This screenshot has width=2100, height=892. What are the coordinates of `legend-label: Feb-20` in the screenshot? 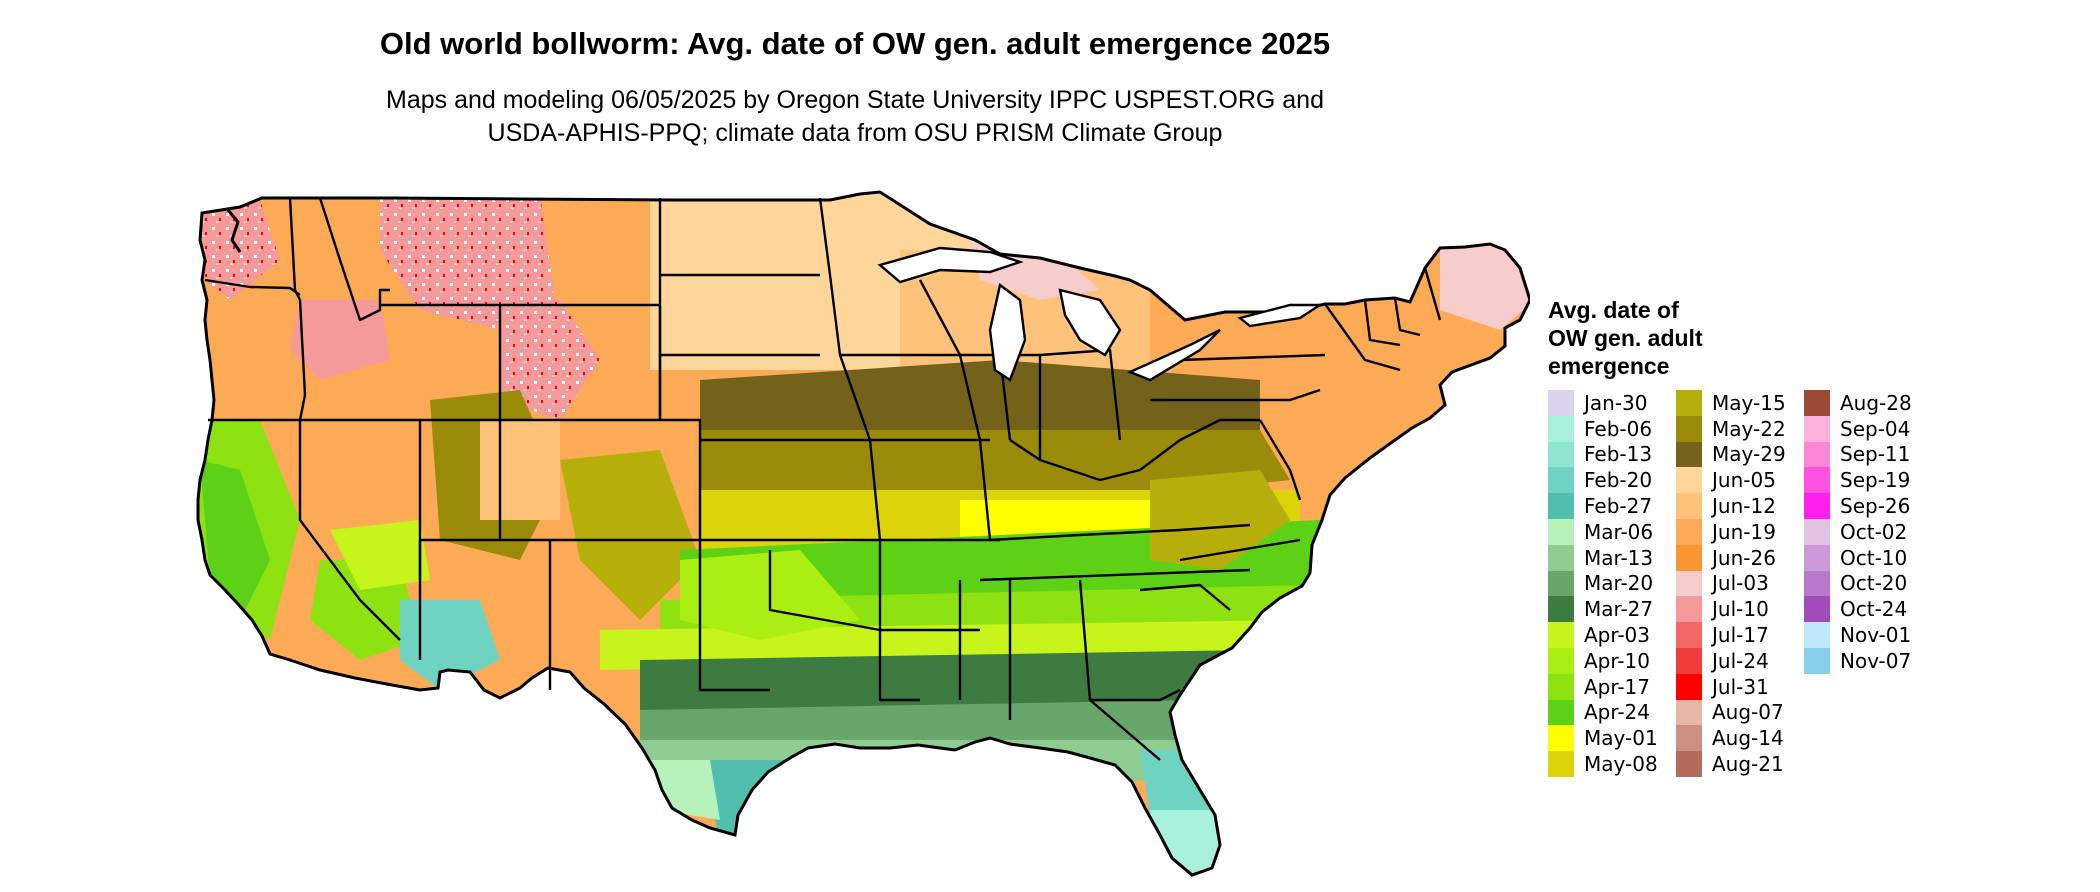 It's located at (1618, 480).